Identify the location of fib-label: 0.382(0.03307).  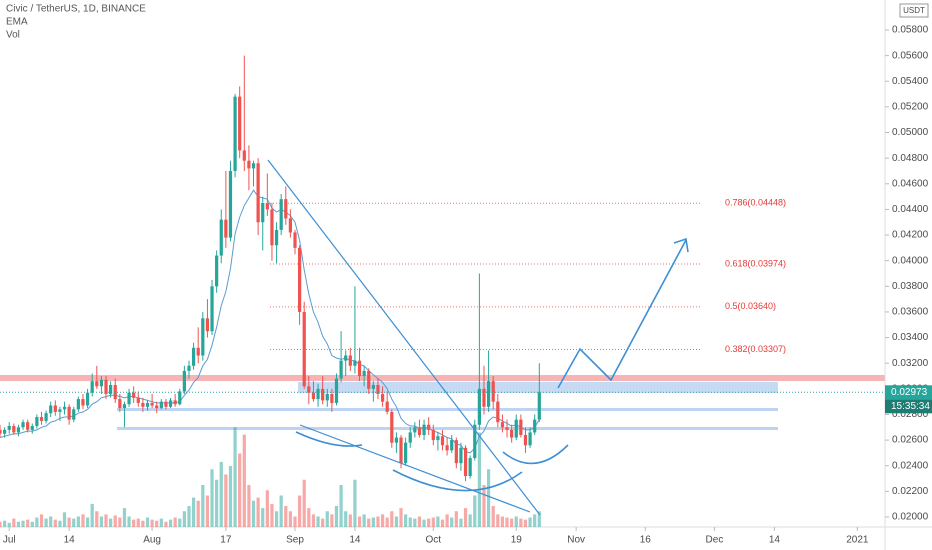
(755, 349).